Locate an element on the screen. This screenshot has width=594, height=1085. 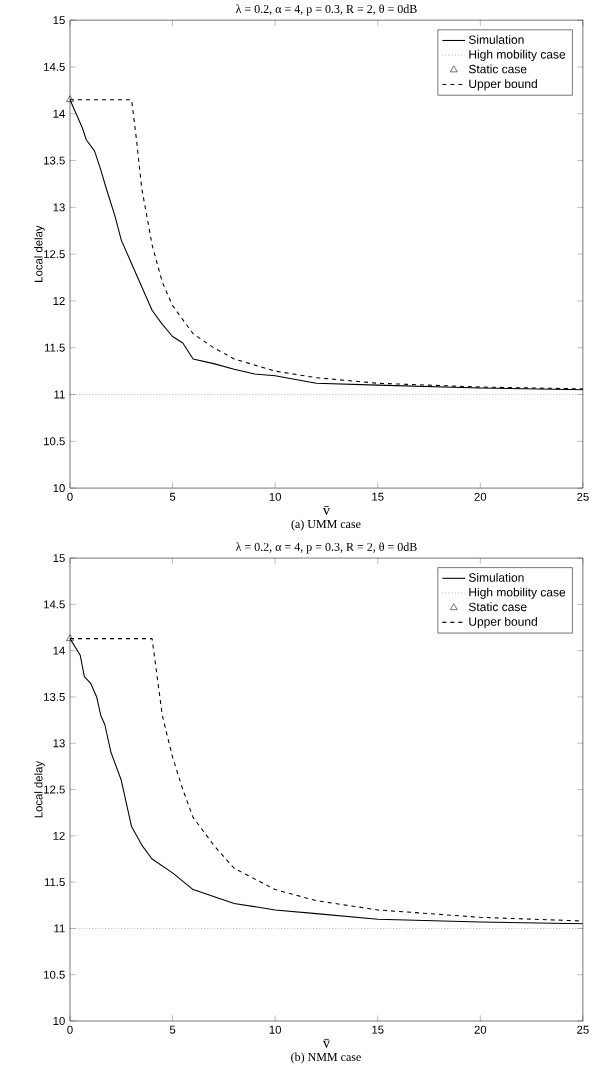
text: (b) NMM case is located at coordinates (326, 1058).